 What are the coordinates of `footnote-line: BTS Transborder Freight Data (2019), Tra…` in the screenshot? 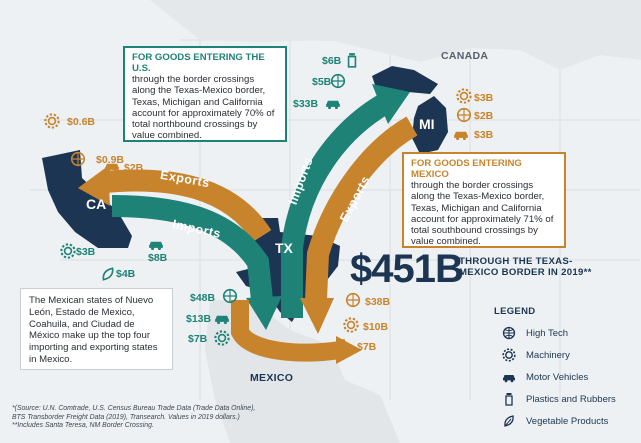 It's located at (126, 417).